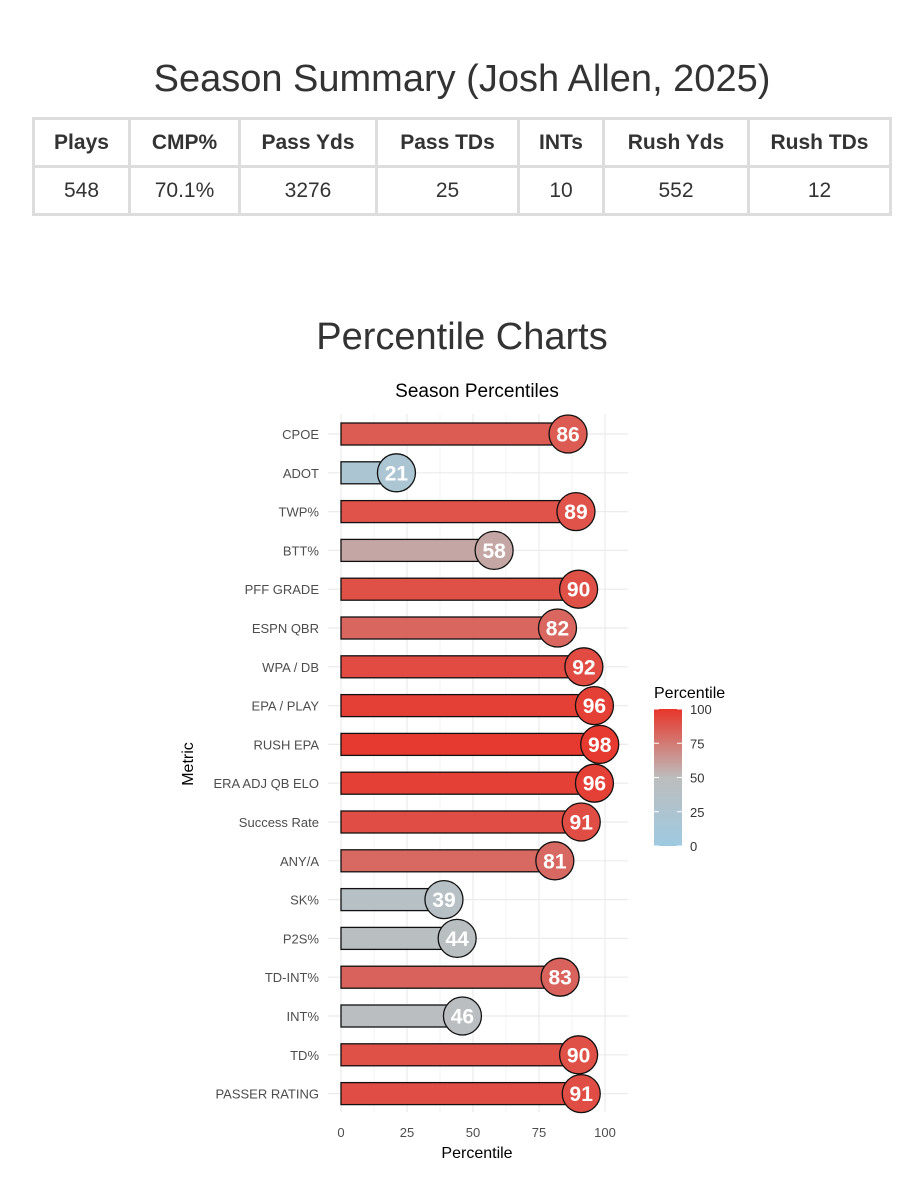 The image size is (924, 1200). Describe the element at coordinates (184, 142) in the screenshot. I see `header-cmp-pct: CMP%` at that location.